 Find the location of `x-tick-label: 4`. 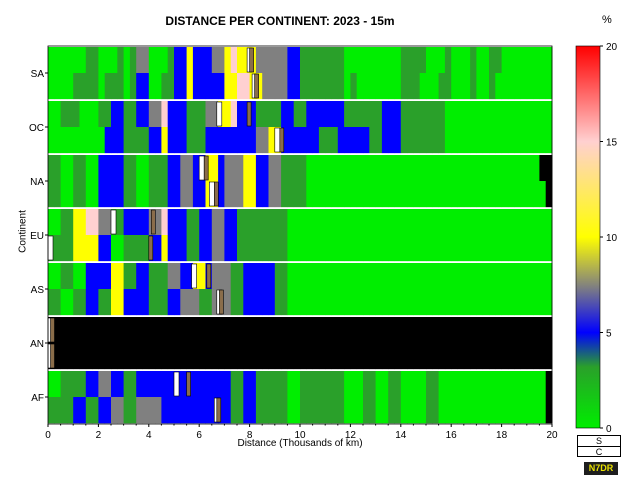

x-tick-label: 4 is located at coordinates (149, 435).